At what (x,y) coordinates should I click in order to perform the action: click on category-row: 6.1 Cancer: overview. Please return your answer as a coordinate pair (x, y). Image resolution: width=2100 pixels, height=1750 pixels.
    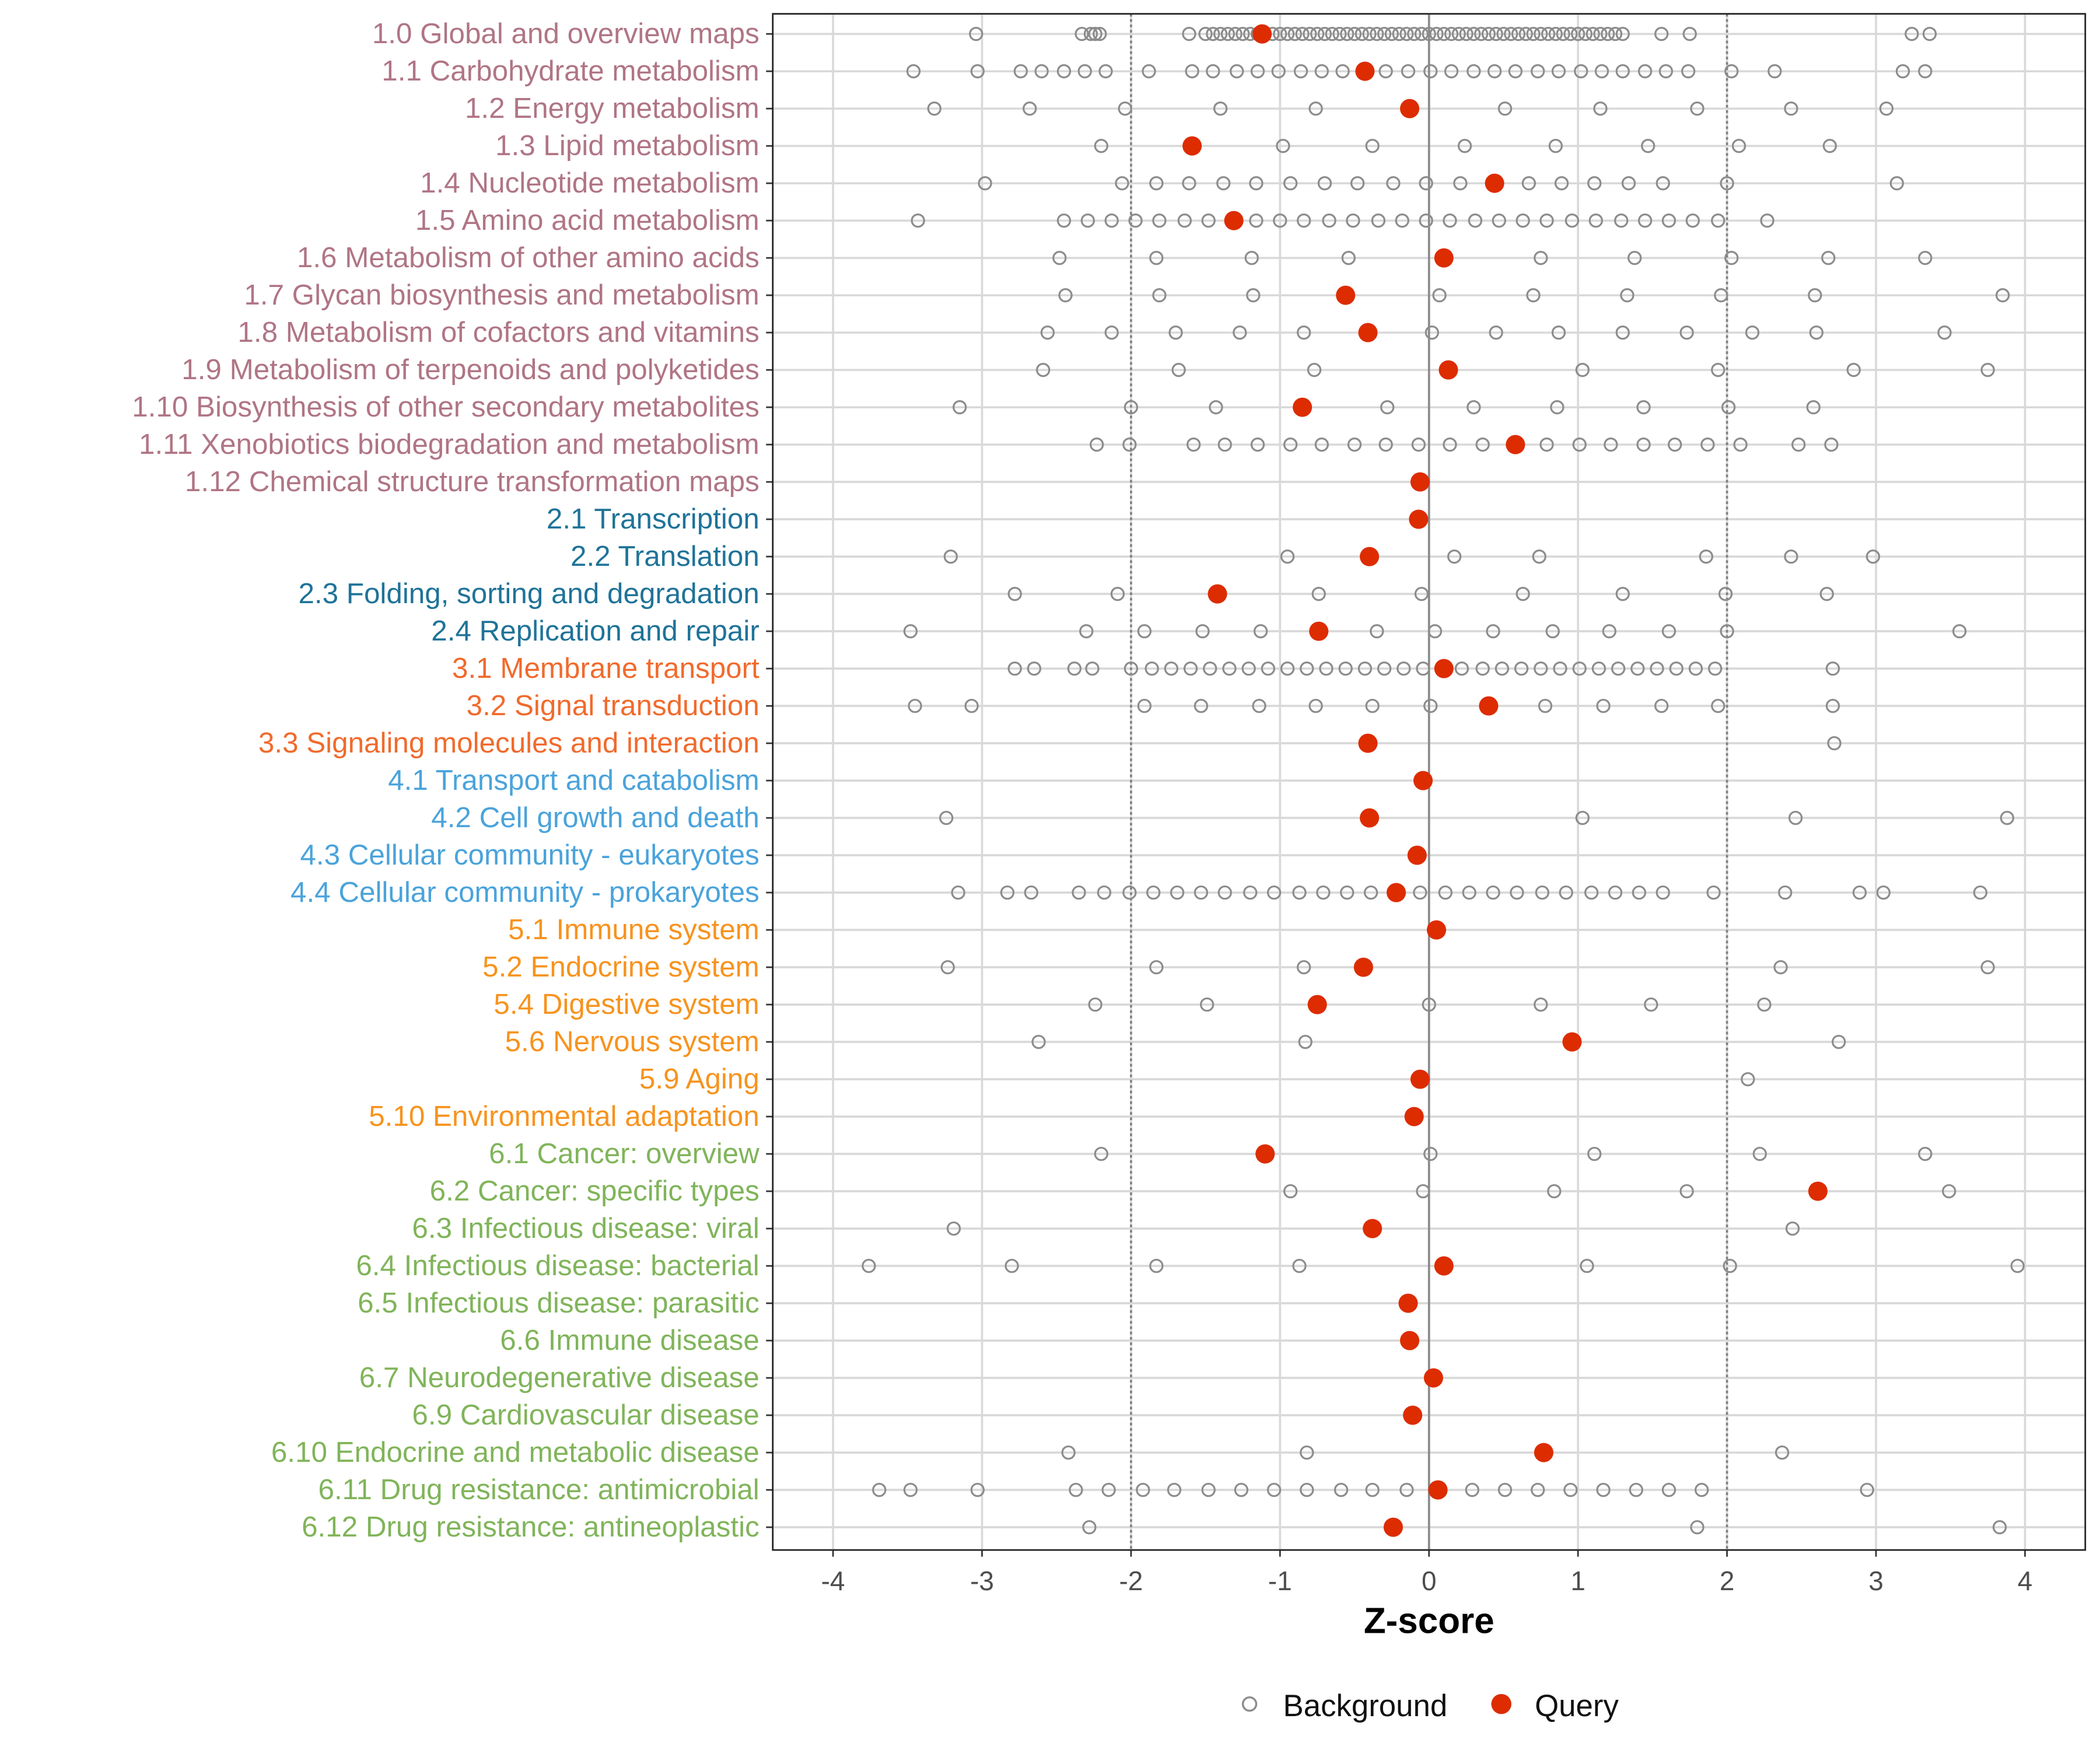
    Looking at the image, I should click on (1211, 1154).